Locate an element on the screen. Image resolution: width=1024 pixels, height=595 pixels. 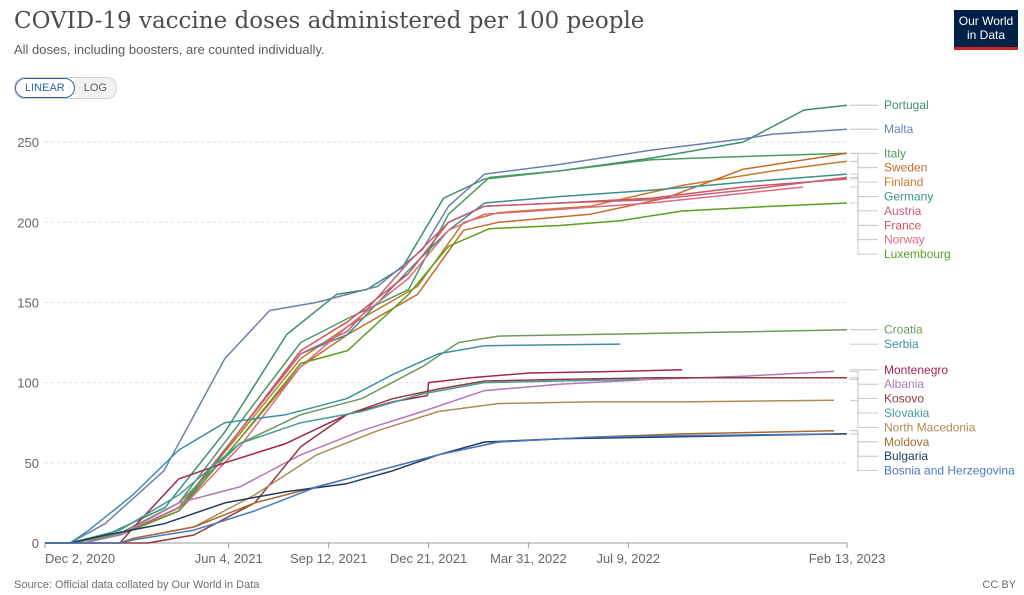
x-tick-label: Jul 9, 2022 is located at coordinates (628, 558).